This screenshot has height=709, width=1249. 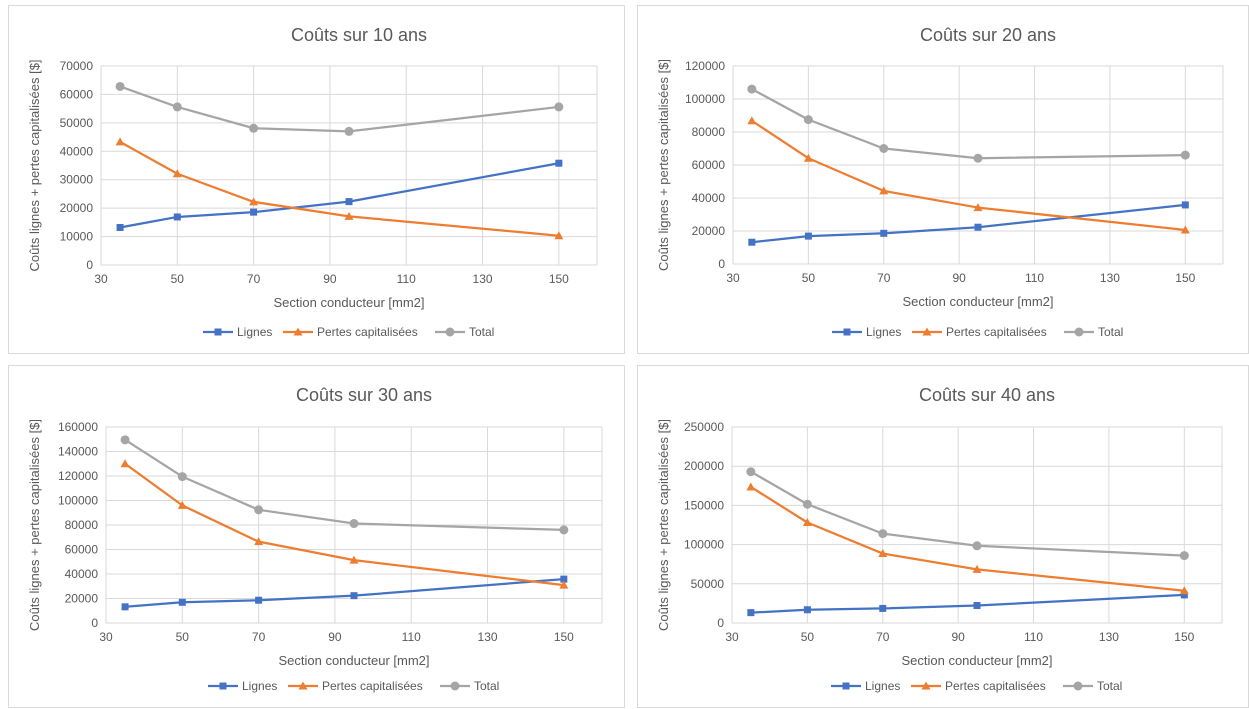 I want to click on y-tick-label: 250000, so click(x=704, y=427).